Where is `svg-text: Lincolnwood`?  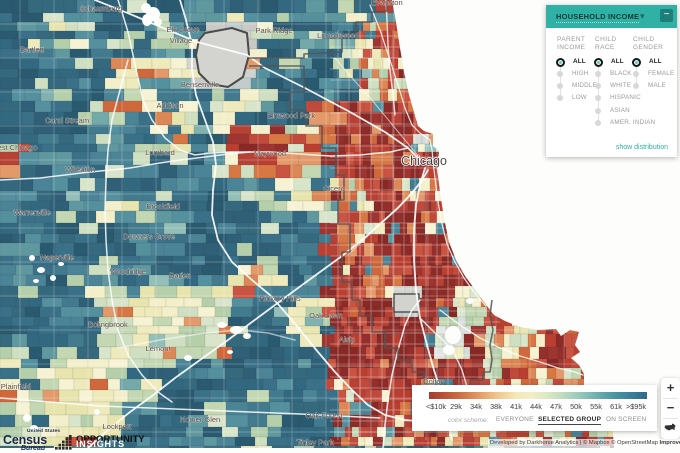 svg-text: Lincolnwood is located at coordinates (338, 35).